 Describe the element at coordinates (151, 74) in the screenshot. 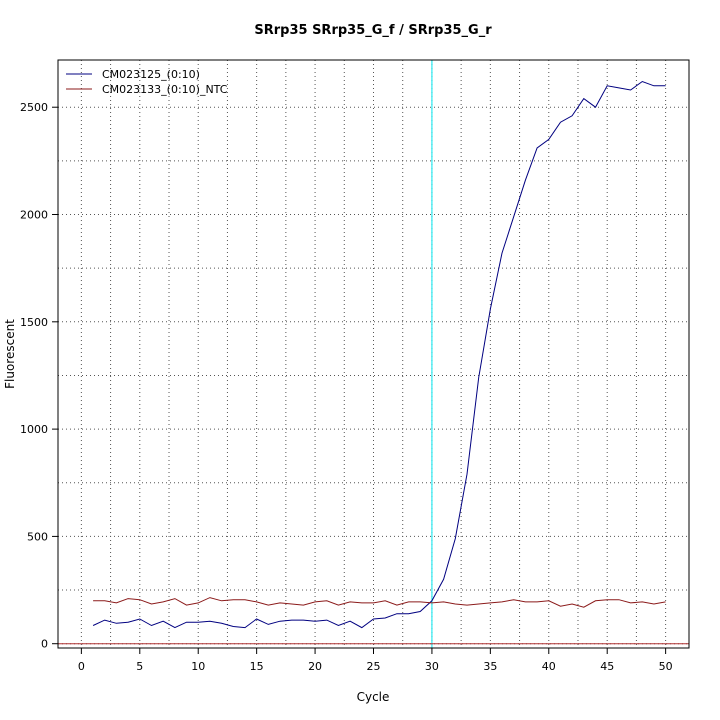

I see `legend-label-1: CM023125_(0:10)` at that location.